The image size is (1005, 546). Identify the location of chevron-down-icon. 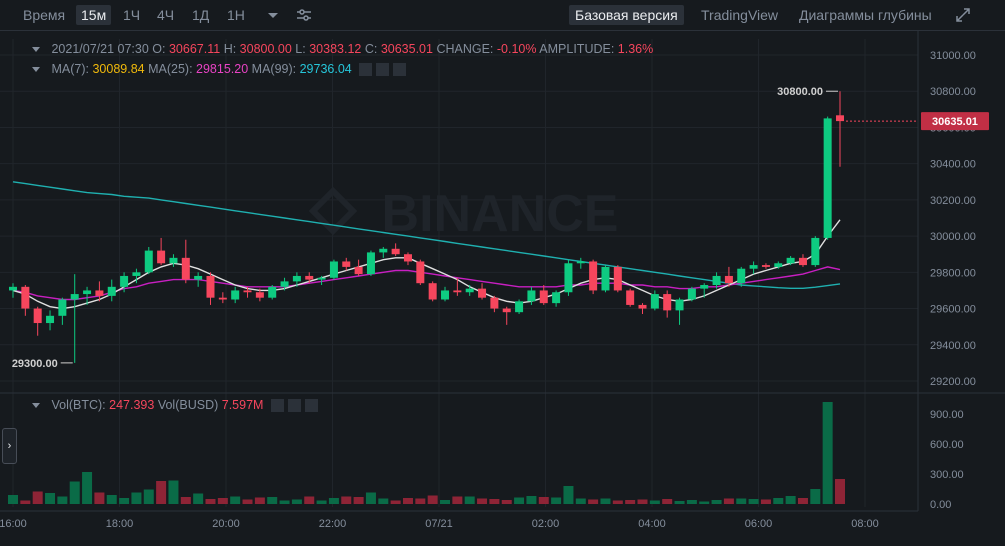
(273, 15).